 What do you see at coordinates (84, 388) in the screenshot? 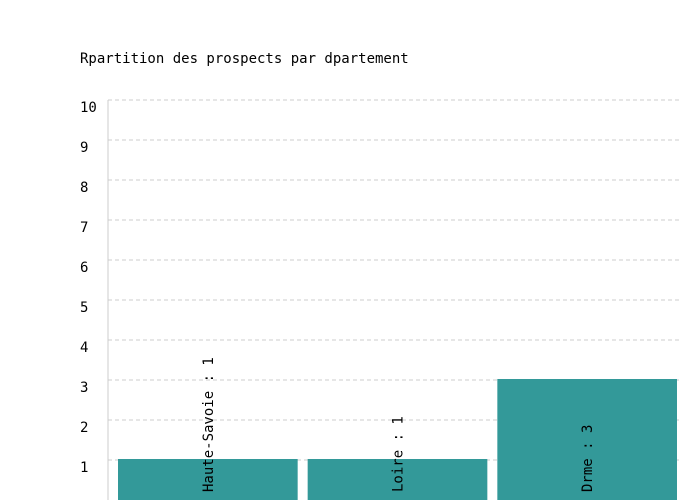
I see `y-tick-label: 3` at bounding box center [84, 388].